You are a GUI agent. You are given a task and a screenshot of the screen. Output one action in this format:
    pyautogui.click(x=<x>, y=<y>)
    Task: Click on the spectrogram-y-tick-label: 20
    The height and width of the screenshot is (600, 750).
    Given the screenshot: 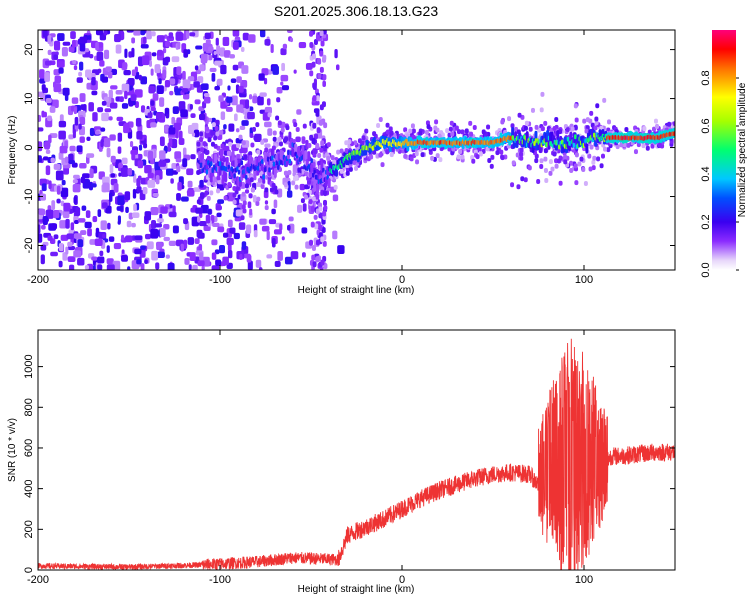 What is the action you would take?
    pyautogui.click(x=29, y=49)
    